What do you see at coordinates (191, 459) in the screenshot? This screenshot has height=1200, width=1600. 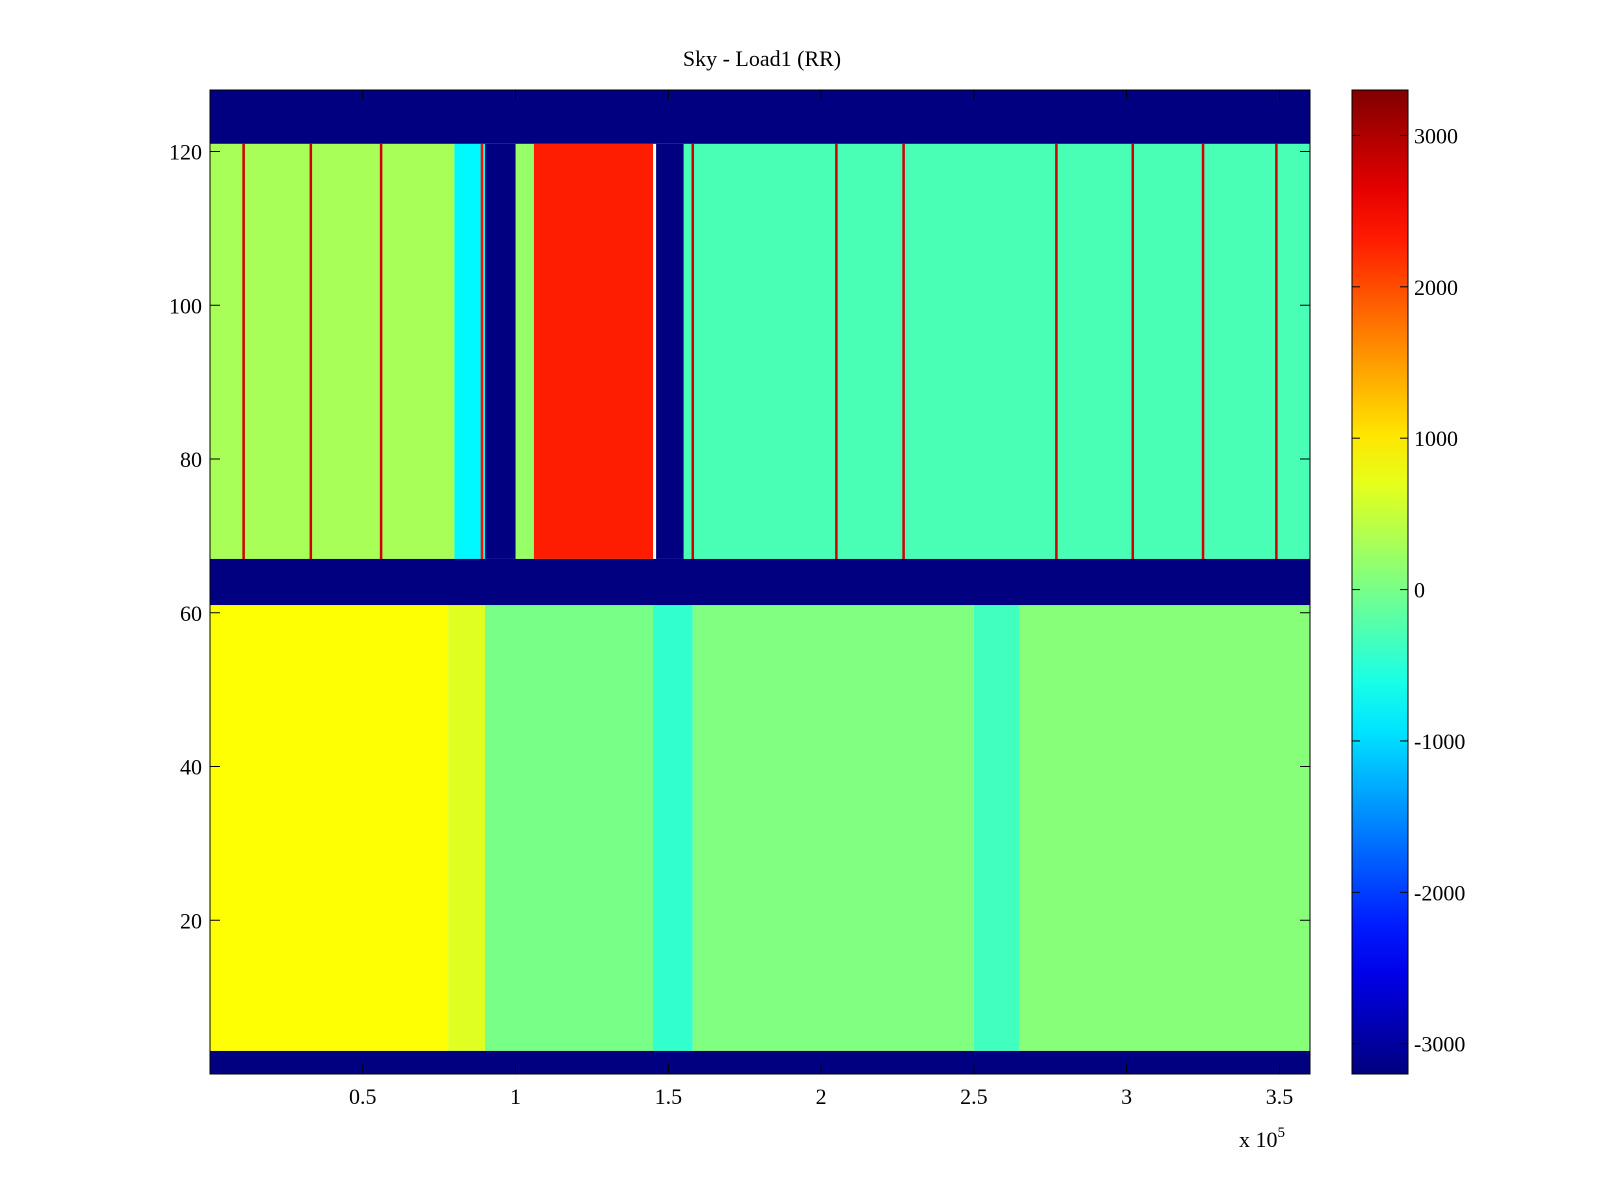 I see `y-tick-label: 80` at bounding box center [191, 459].